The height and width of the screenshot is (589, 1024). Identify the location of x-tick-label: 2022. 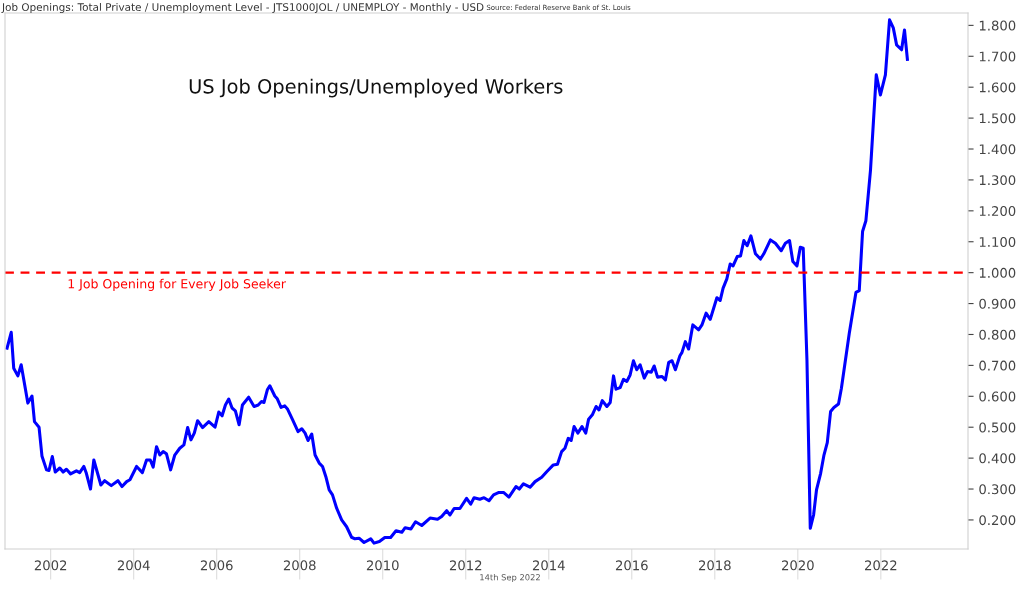
(881, 565).